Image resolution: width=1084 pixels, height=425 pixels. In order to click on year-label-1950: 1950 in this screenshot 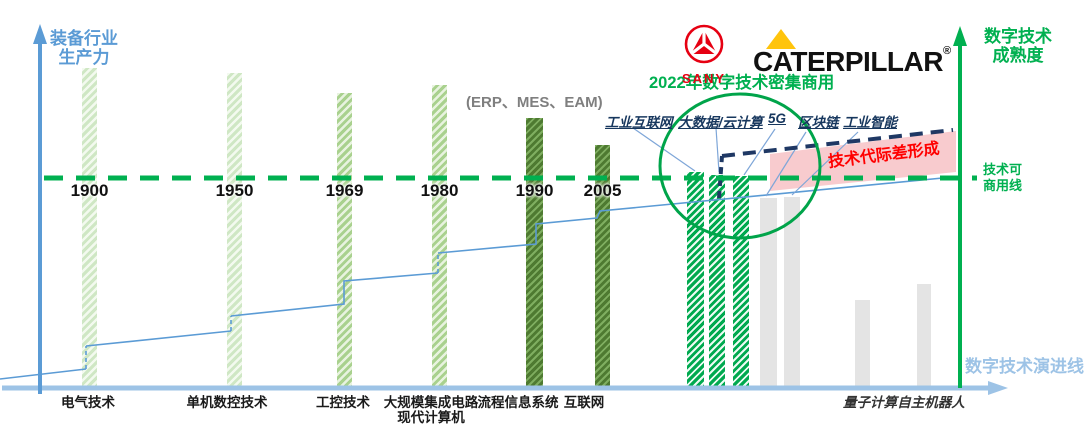, I will do `click(234, 190)`.